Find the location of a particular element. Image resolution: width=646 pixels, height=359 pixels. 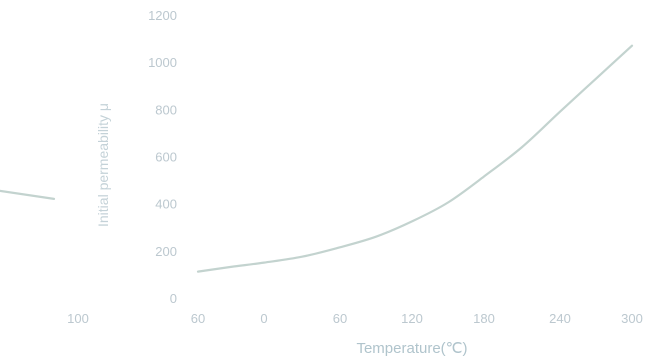

y-axis-title: Initial permeability μ is located at coordinates (103, 165).